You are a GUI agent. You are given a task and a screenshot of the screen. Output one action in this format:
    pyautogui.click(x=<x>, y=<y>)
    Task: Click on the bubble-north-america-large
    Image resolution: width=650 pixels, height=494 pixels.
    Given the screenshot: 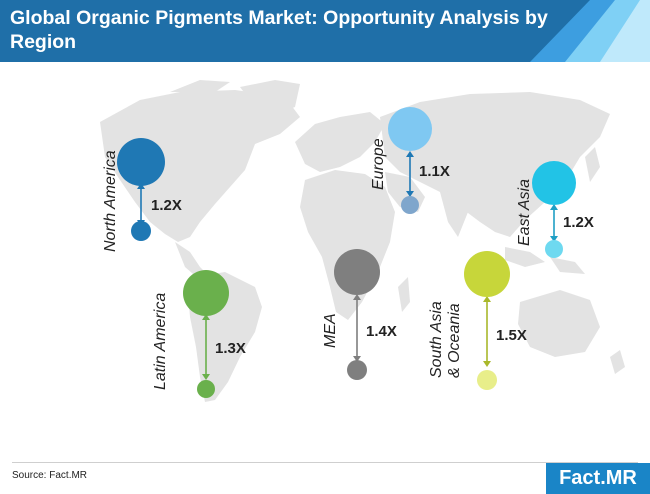 What is the action you would take?
    pyautogui.click(x=141, y=162)
    